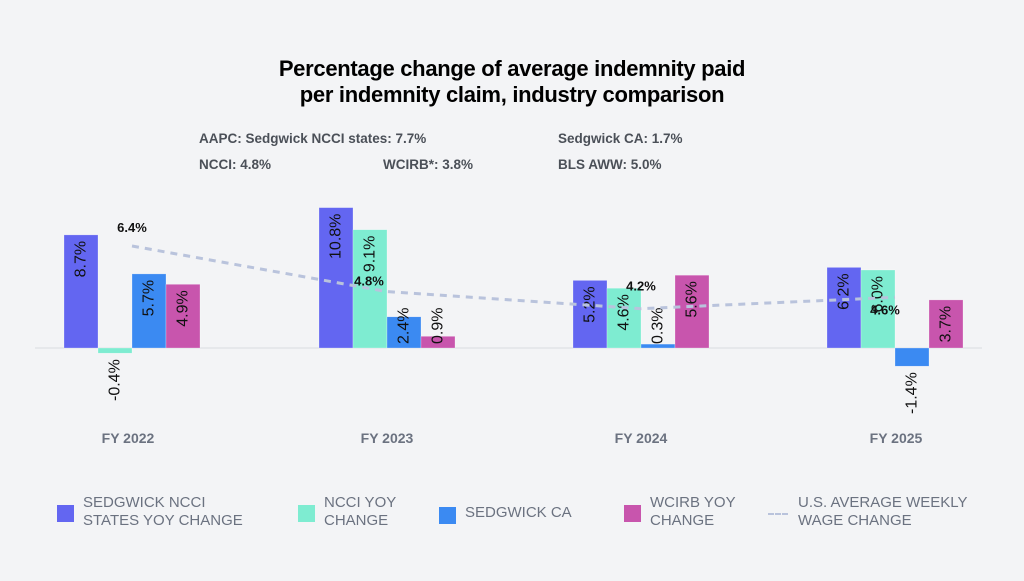 This screenshot has height=581, width=1024. I want to click on legend-label: WCIRB YOY CHANGE, so click(693, 512).